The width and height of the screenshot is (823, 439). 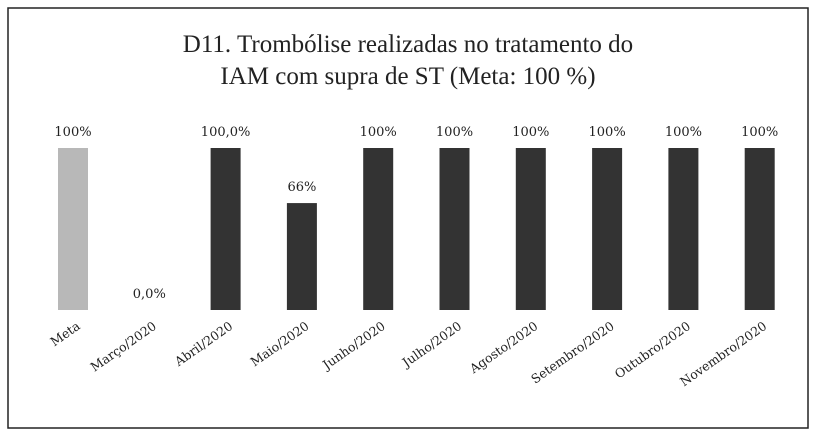 What do you see at coordinates (226, 132) in the screenshot?
I see `value-label: 100,0%` at bounding box center [226, 132].